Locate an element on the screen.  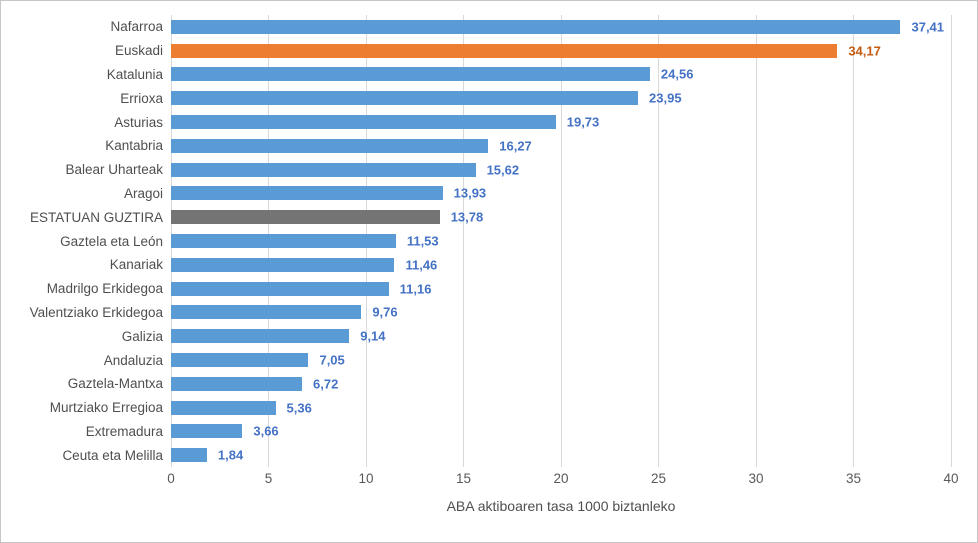
category-label: Gaztela-Mantxa is located at coordinates (115, 384).